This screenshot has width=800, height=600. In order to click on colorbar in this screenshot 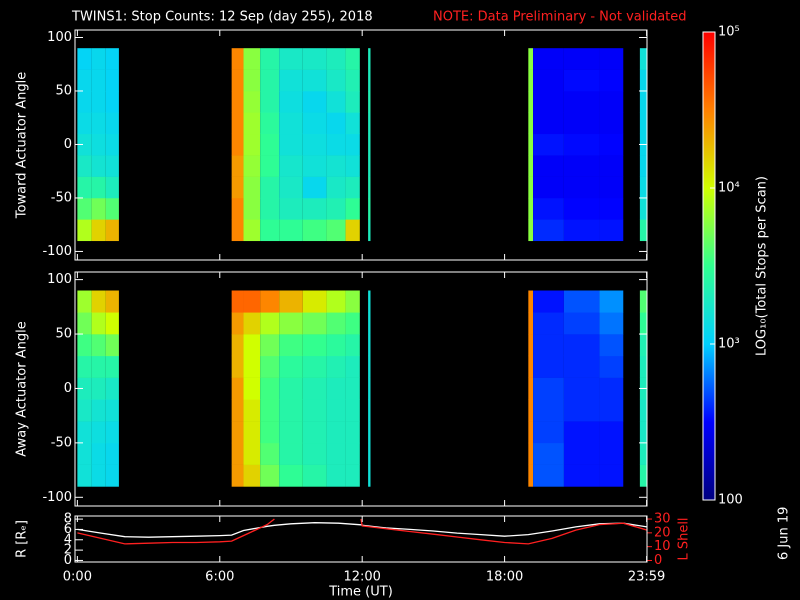, I will do `click(709, 266)`.